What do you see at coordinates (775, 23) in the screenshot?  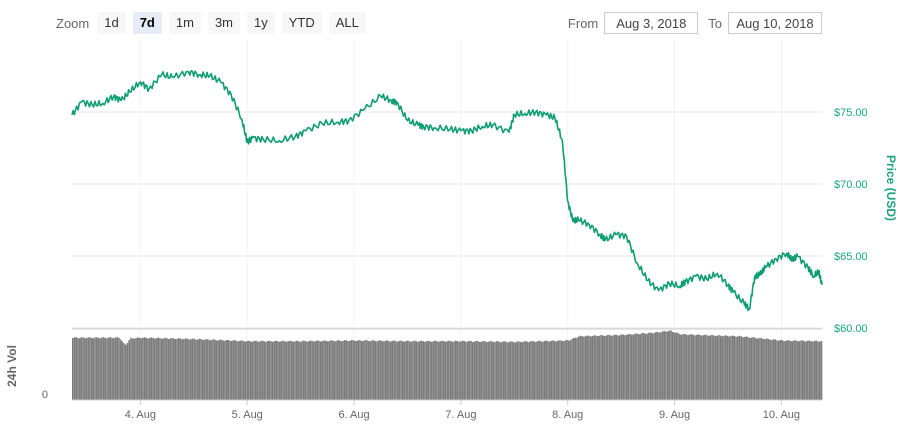 I see `to-date-input` at bounding box center [775, 23].